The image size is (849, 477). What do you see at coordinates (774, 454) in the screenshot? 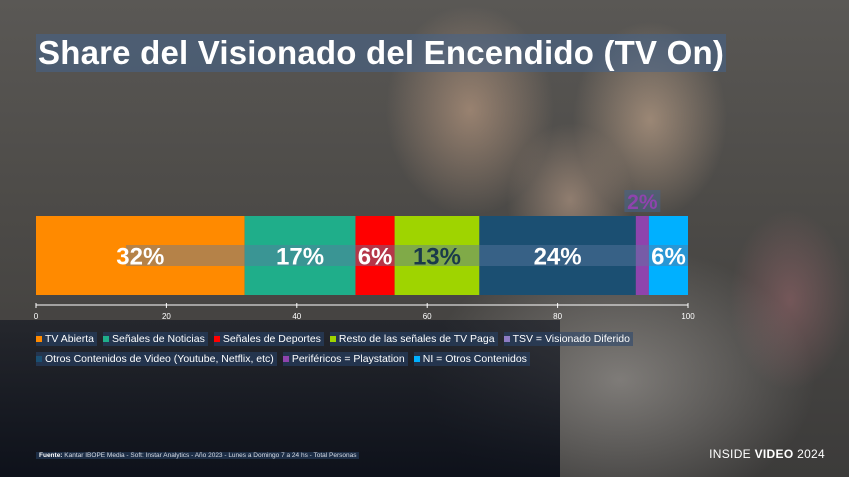
I see `brand-strong: VIDEO` at bounding box center [774, 454].